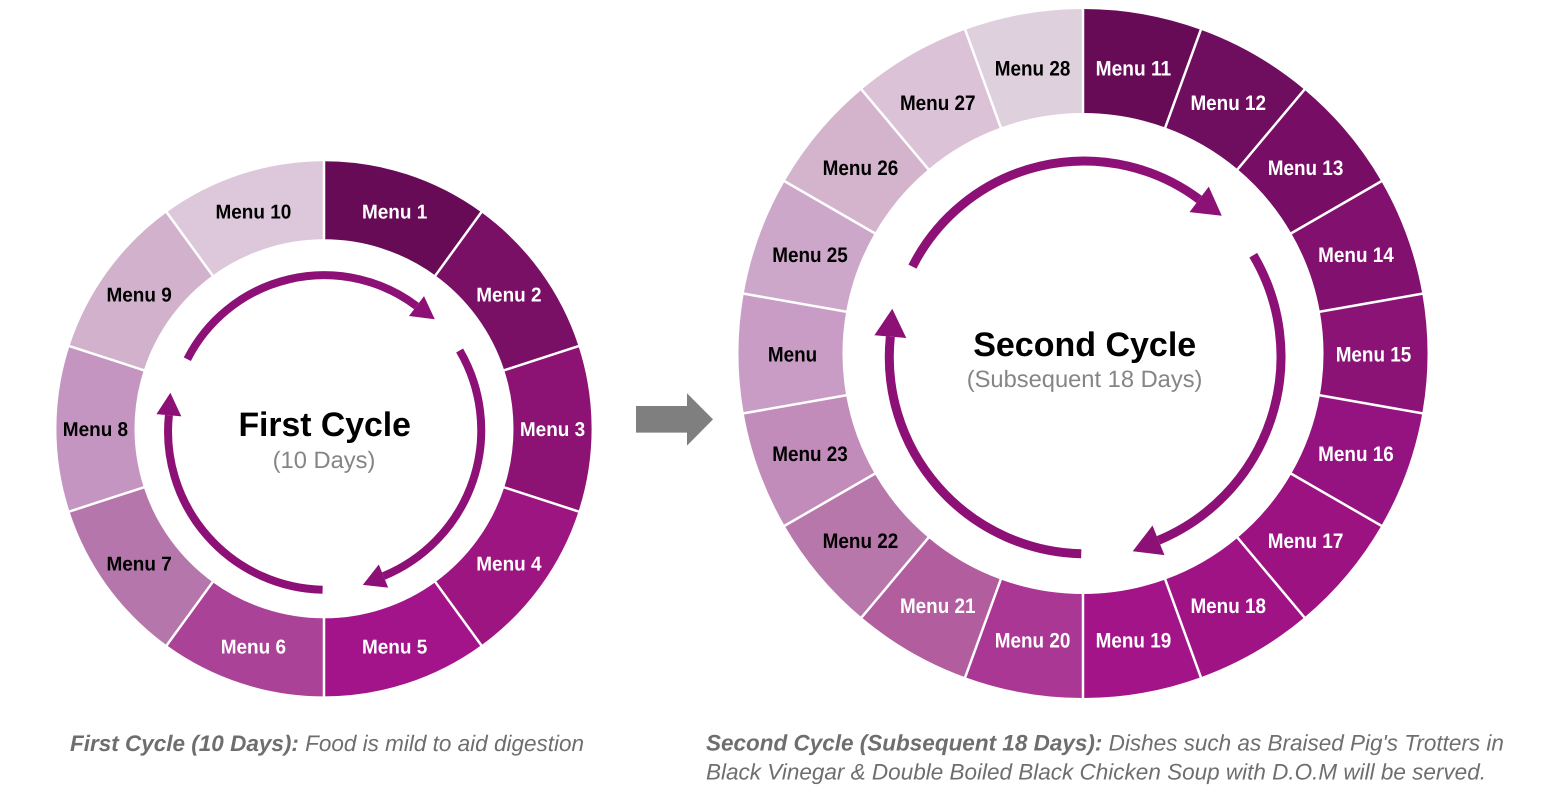  What do you see at coordinates (1134, 641) in the screenshot?
I see `svg-text: Menu 19` at bounding box center [1134, 641].